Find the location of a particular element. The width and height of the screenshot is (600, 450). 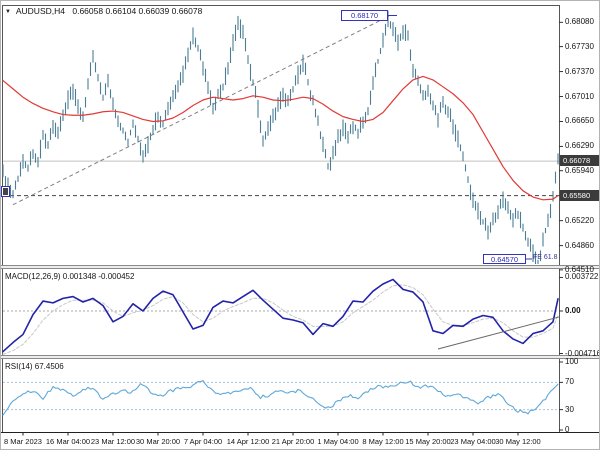

price-tick-label: 0.67730 is located at coordinates (579, 46).